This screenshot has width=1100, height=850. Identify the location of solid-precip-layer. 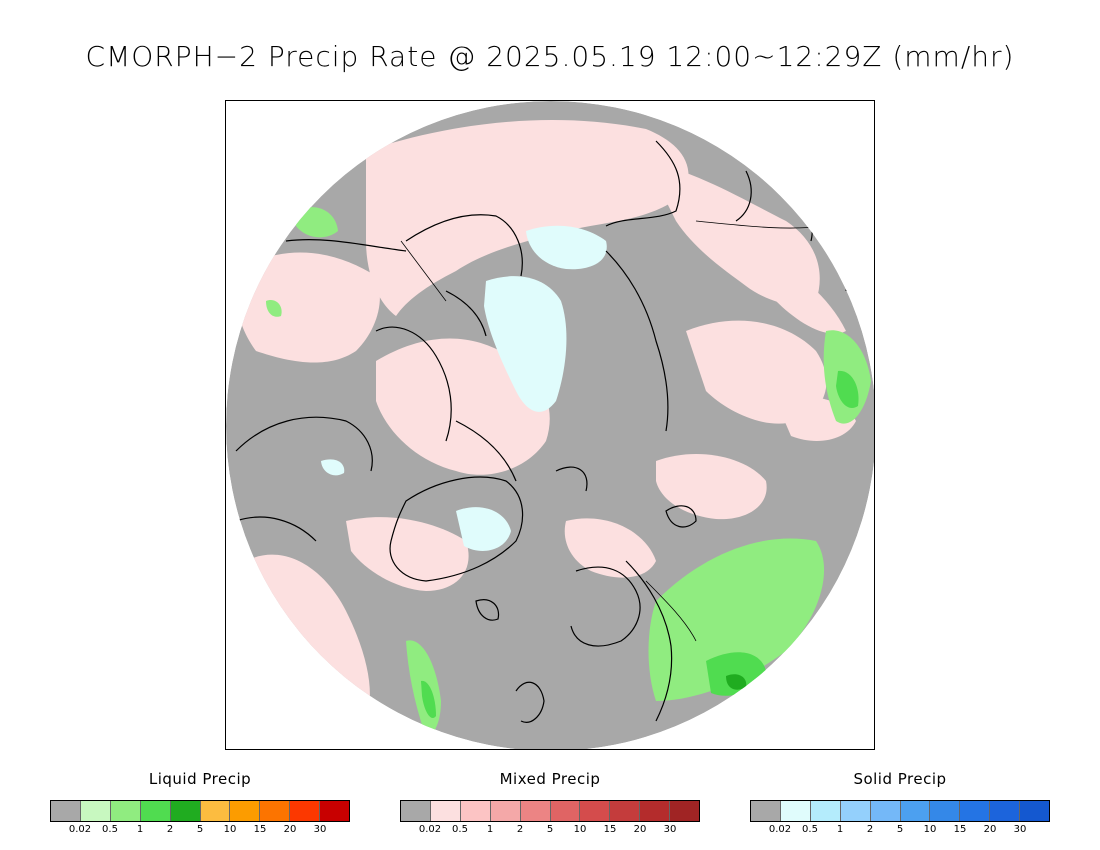
(464, 388).